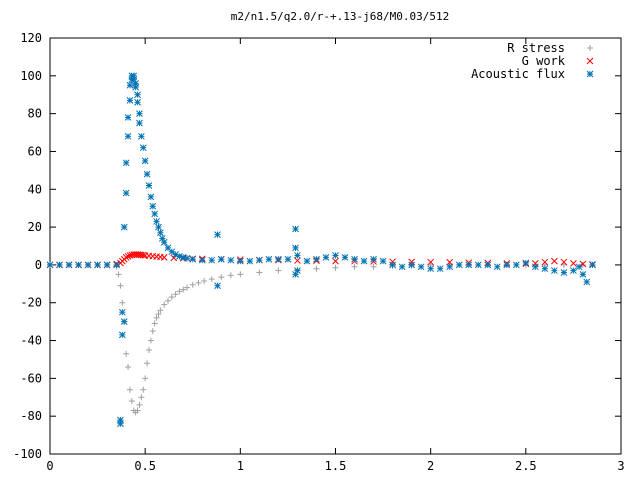 This screenshot has width=640, height=480. Describe the element at coordinates (620, 466) in the screenshot. I see `x-tick-label: 3` at that location.